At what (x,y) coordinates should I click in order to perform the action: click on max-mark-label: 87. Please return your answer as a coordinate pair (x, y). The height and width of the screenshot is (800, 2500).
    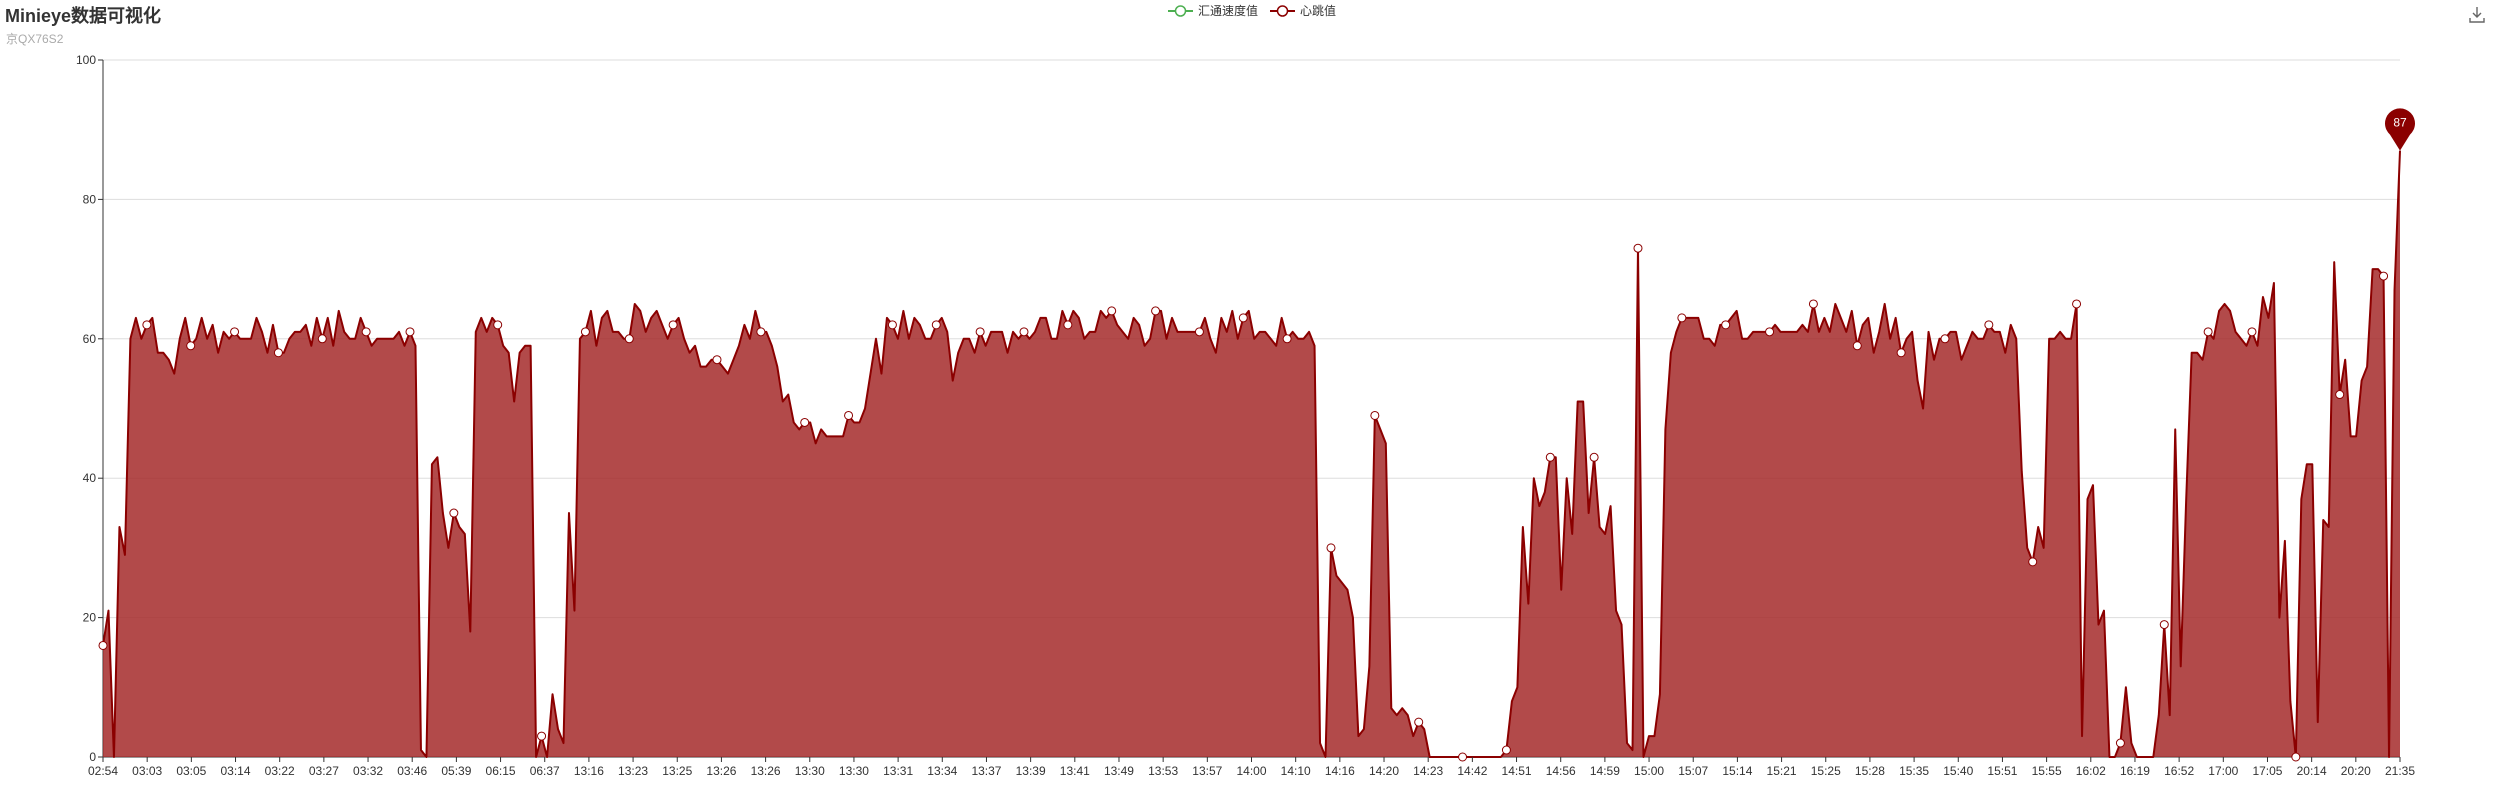
    Looking at the image, I should click on (2400, 123).